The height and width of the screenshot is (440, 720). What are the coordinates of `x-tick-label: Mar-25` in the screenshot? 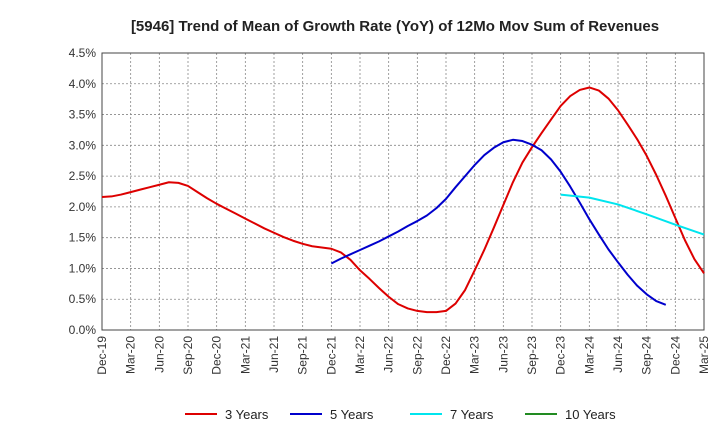 It's located at (704, 355).